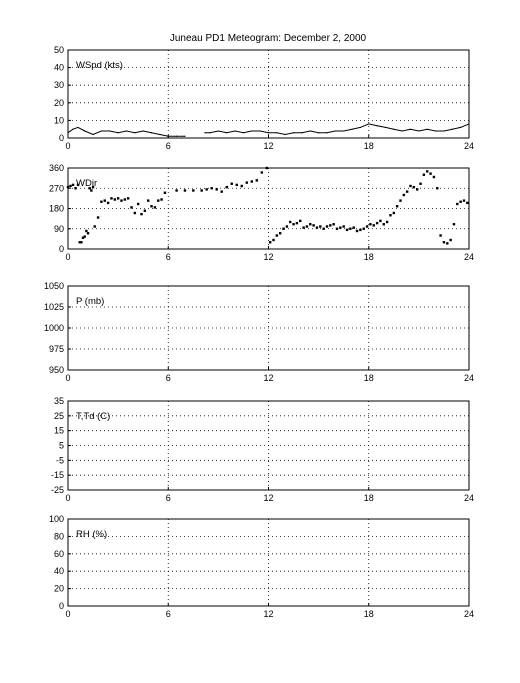  Describe the element at coordinates (86, 183) in the screenshot. I see `panel-label: WDir` at that location.